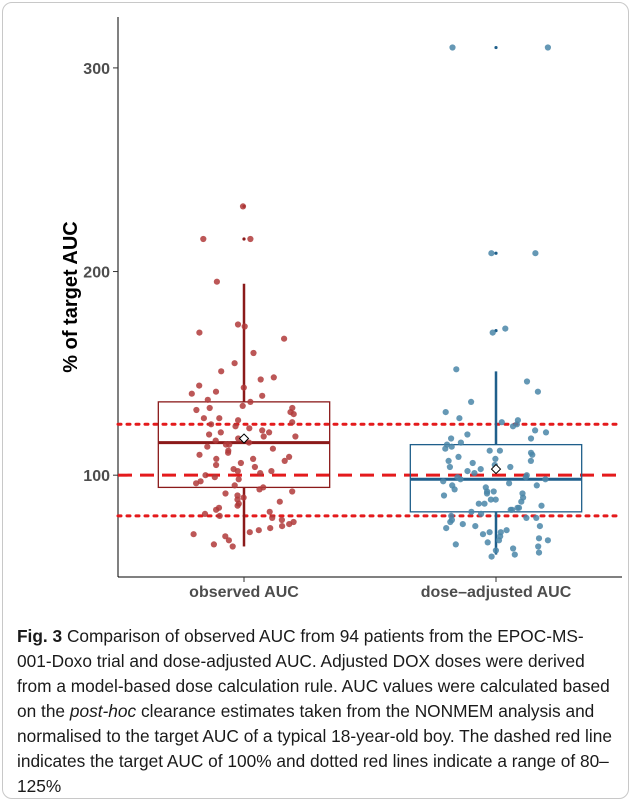 The height and width of the screenshot is (803, 633). What do you see at coordinates (71, 296) in the screenshot?
I see `y-axis-label: % of target AUC` at bounding box center [71, 296].